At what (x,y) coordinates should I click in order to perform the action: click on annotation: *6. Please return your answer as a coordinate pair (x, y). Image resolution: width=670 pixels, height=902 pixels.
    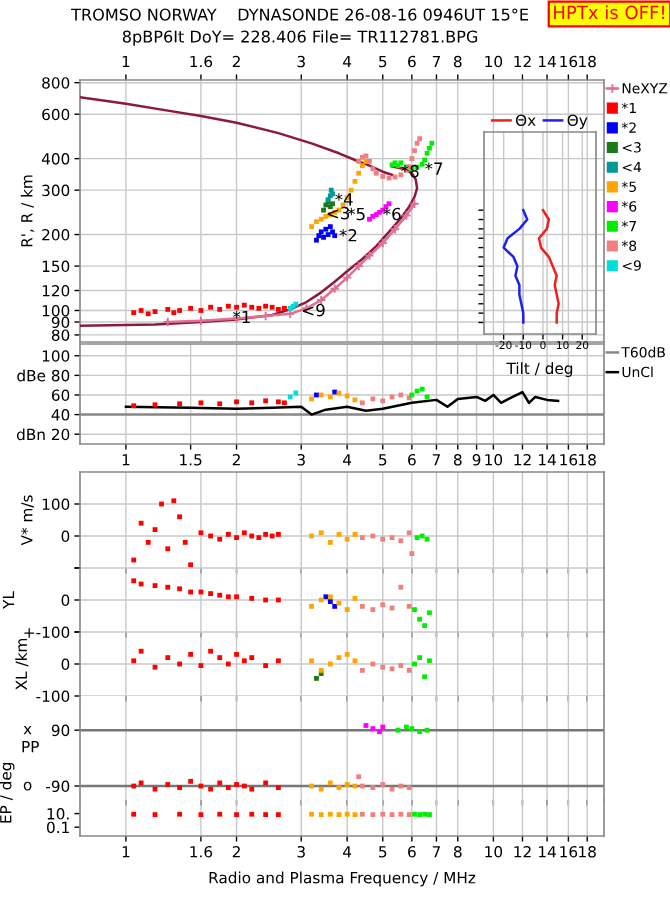
    Looking at the image, I should click on (392, 214).